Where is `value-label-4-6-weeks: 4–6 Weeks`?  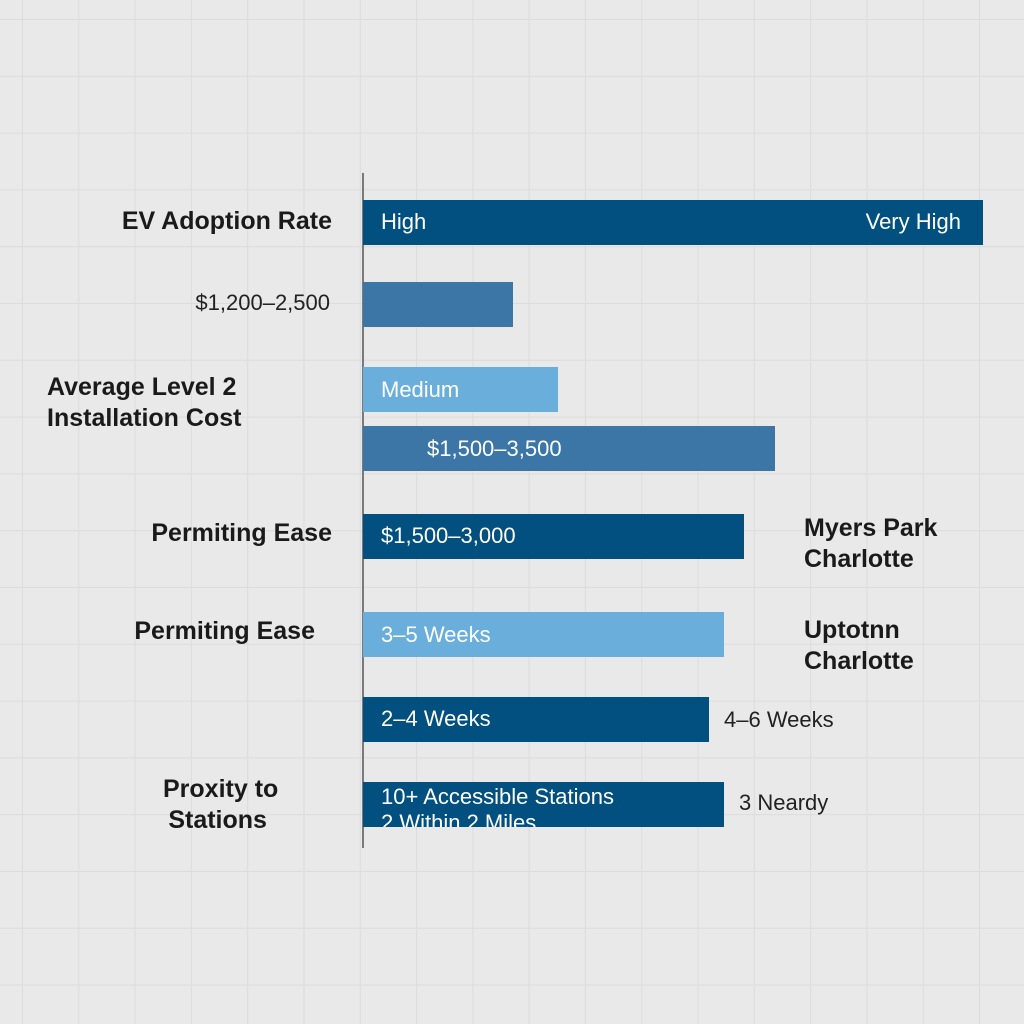 value-label-4-6-weeks: 4–6 Weeks is located at coordinates (779, 719).